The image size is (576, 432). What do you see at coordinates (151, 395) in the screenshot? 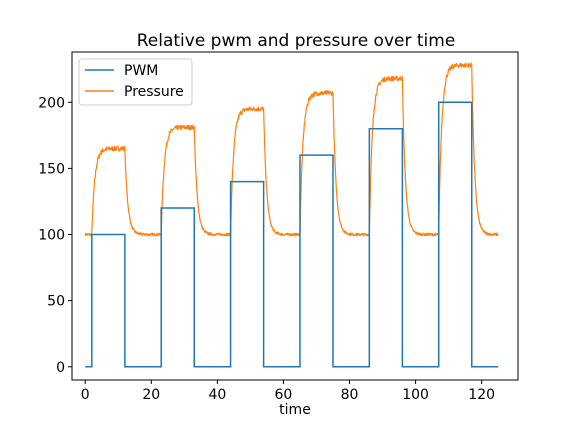
I see `x-tick-label: 20` at bounding box center [151, 395].